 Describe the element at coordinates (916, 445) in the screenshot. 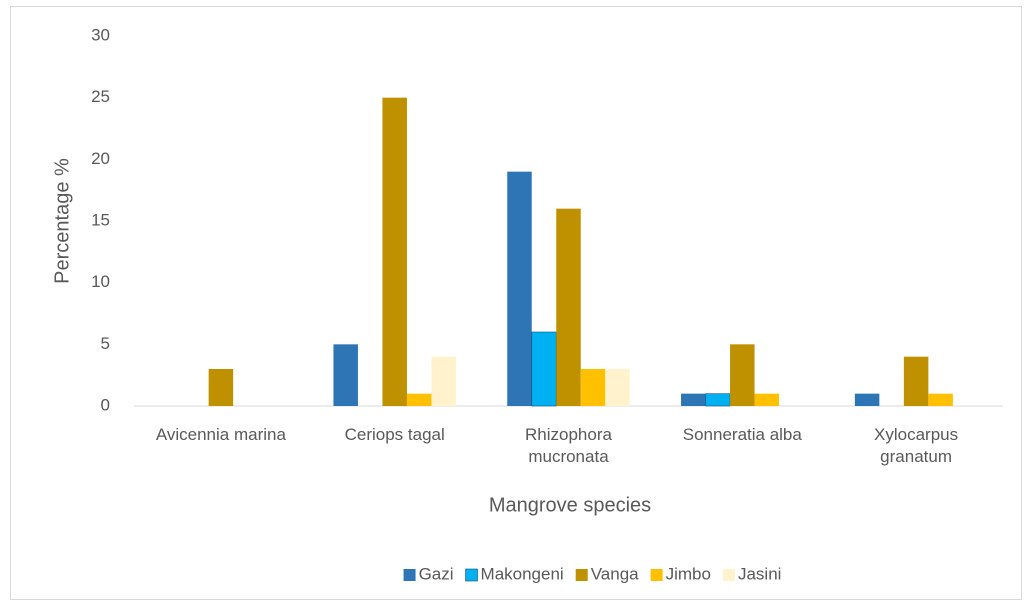

I see `x-tick-label: Xylocarpus granatum` at that location.